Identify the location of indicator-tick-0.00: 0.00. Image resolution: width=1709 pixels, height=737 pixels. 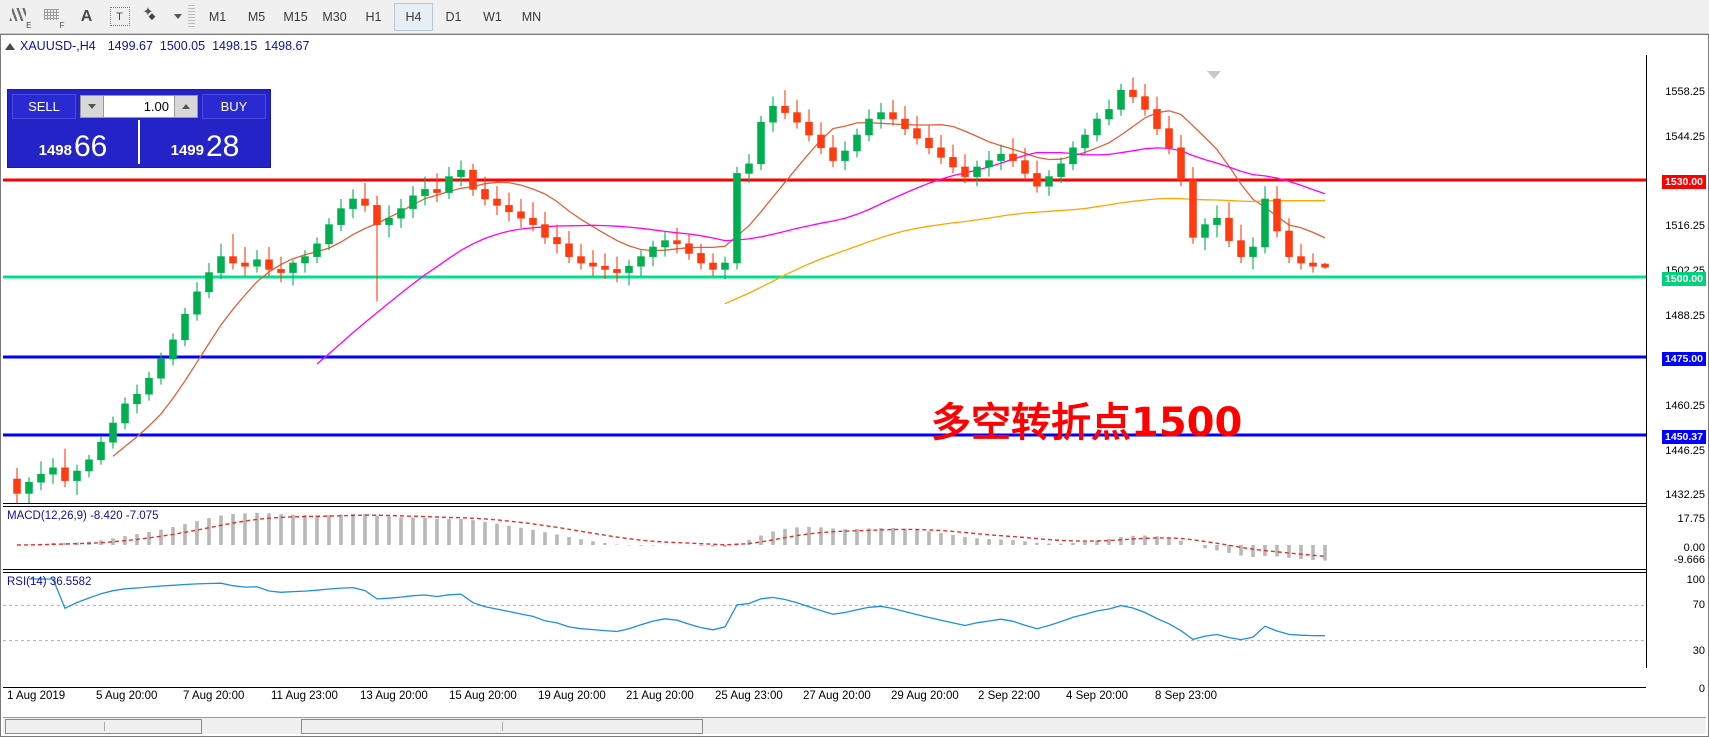
(1694, 548).